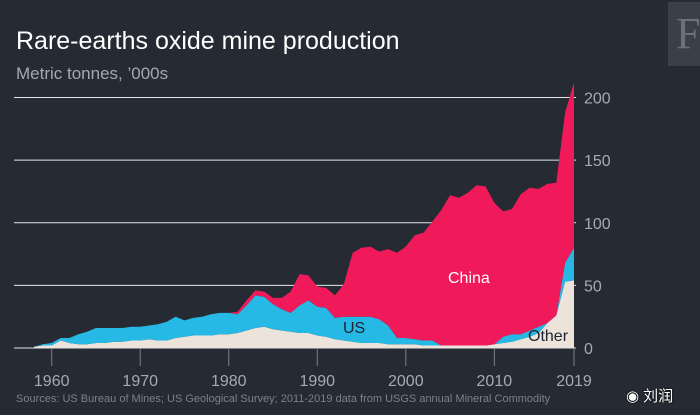 This screenshot has width=700, height=415. What do you see at coordinates (597, 161) in the screenshot?
I see `y-tick-label: 150` at bounding box center [597, 161].